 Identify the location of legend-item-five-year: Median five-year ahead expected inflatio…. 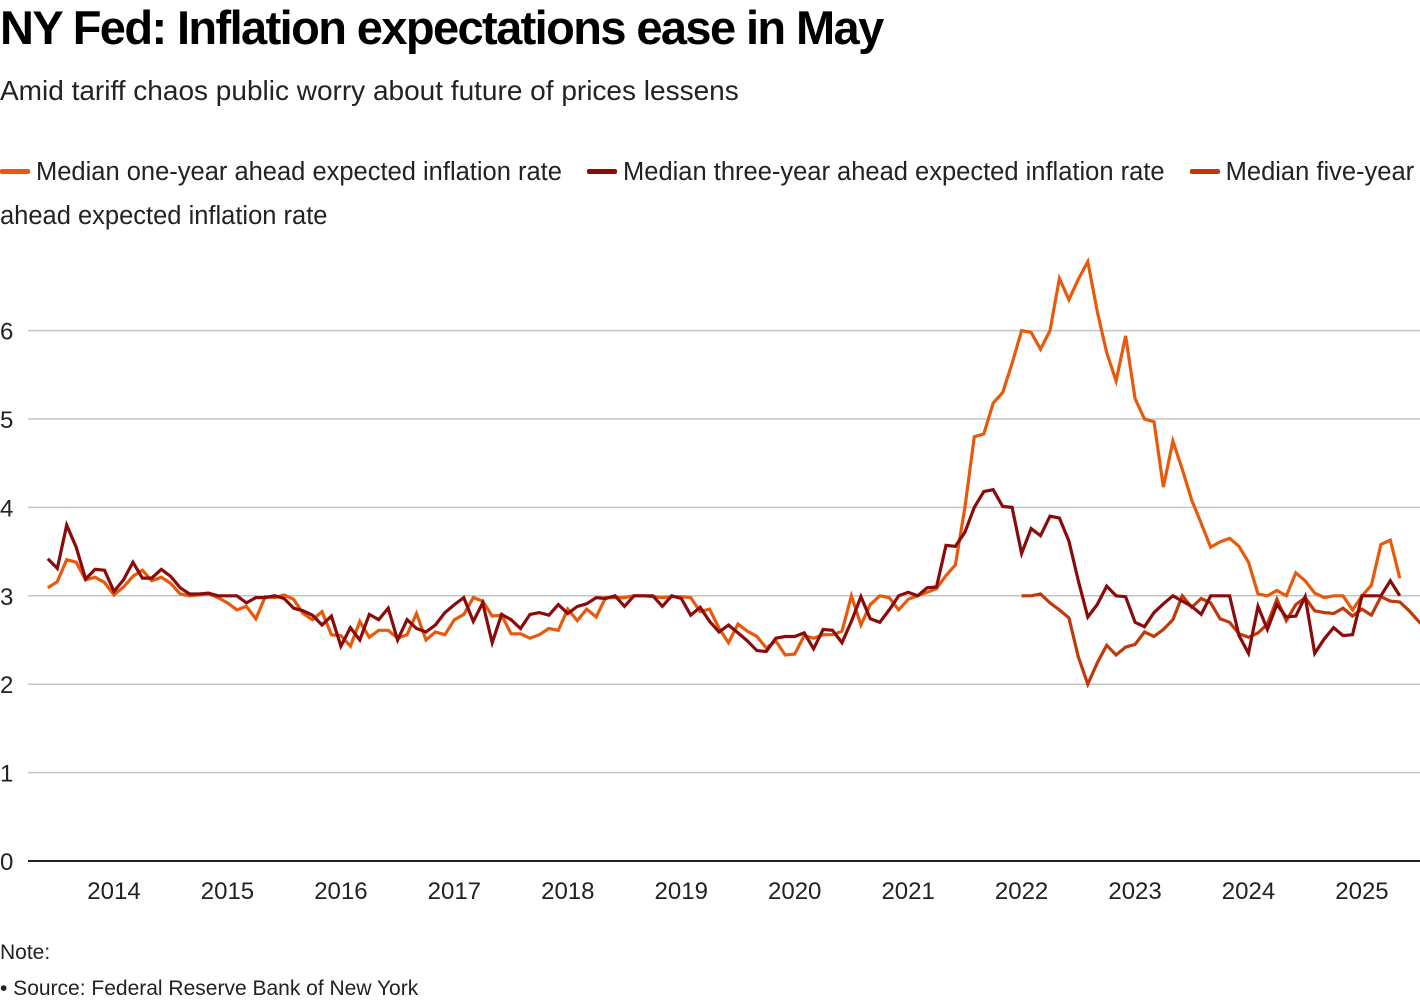
(707, 194).